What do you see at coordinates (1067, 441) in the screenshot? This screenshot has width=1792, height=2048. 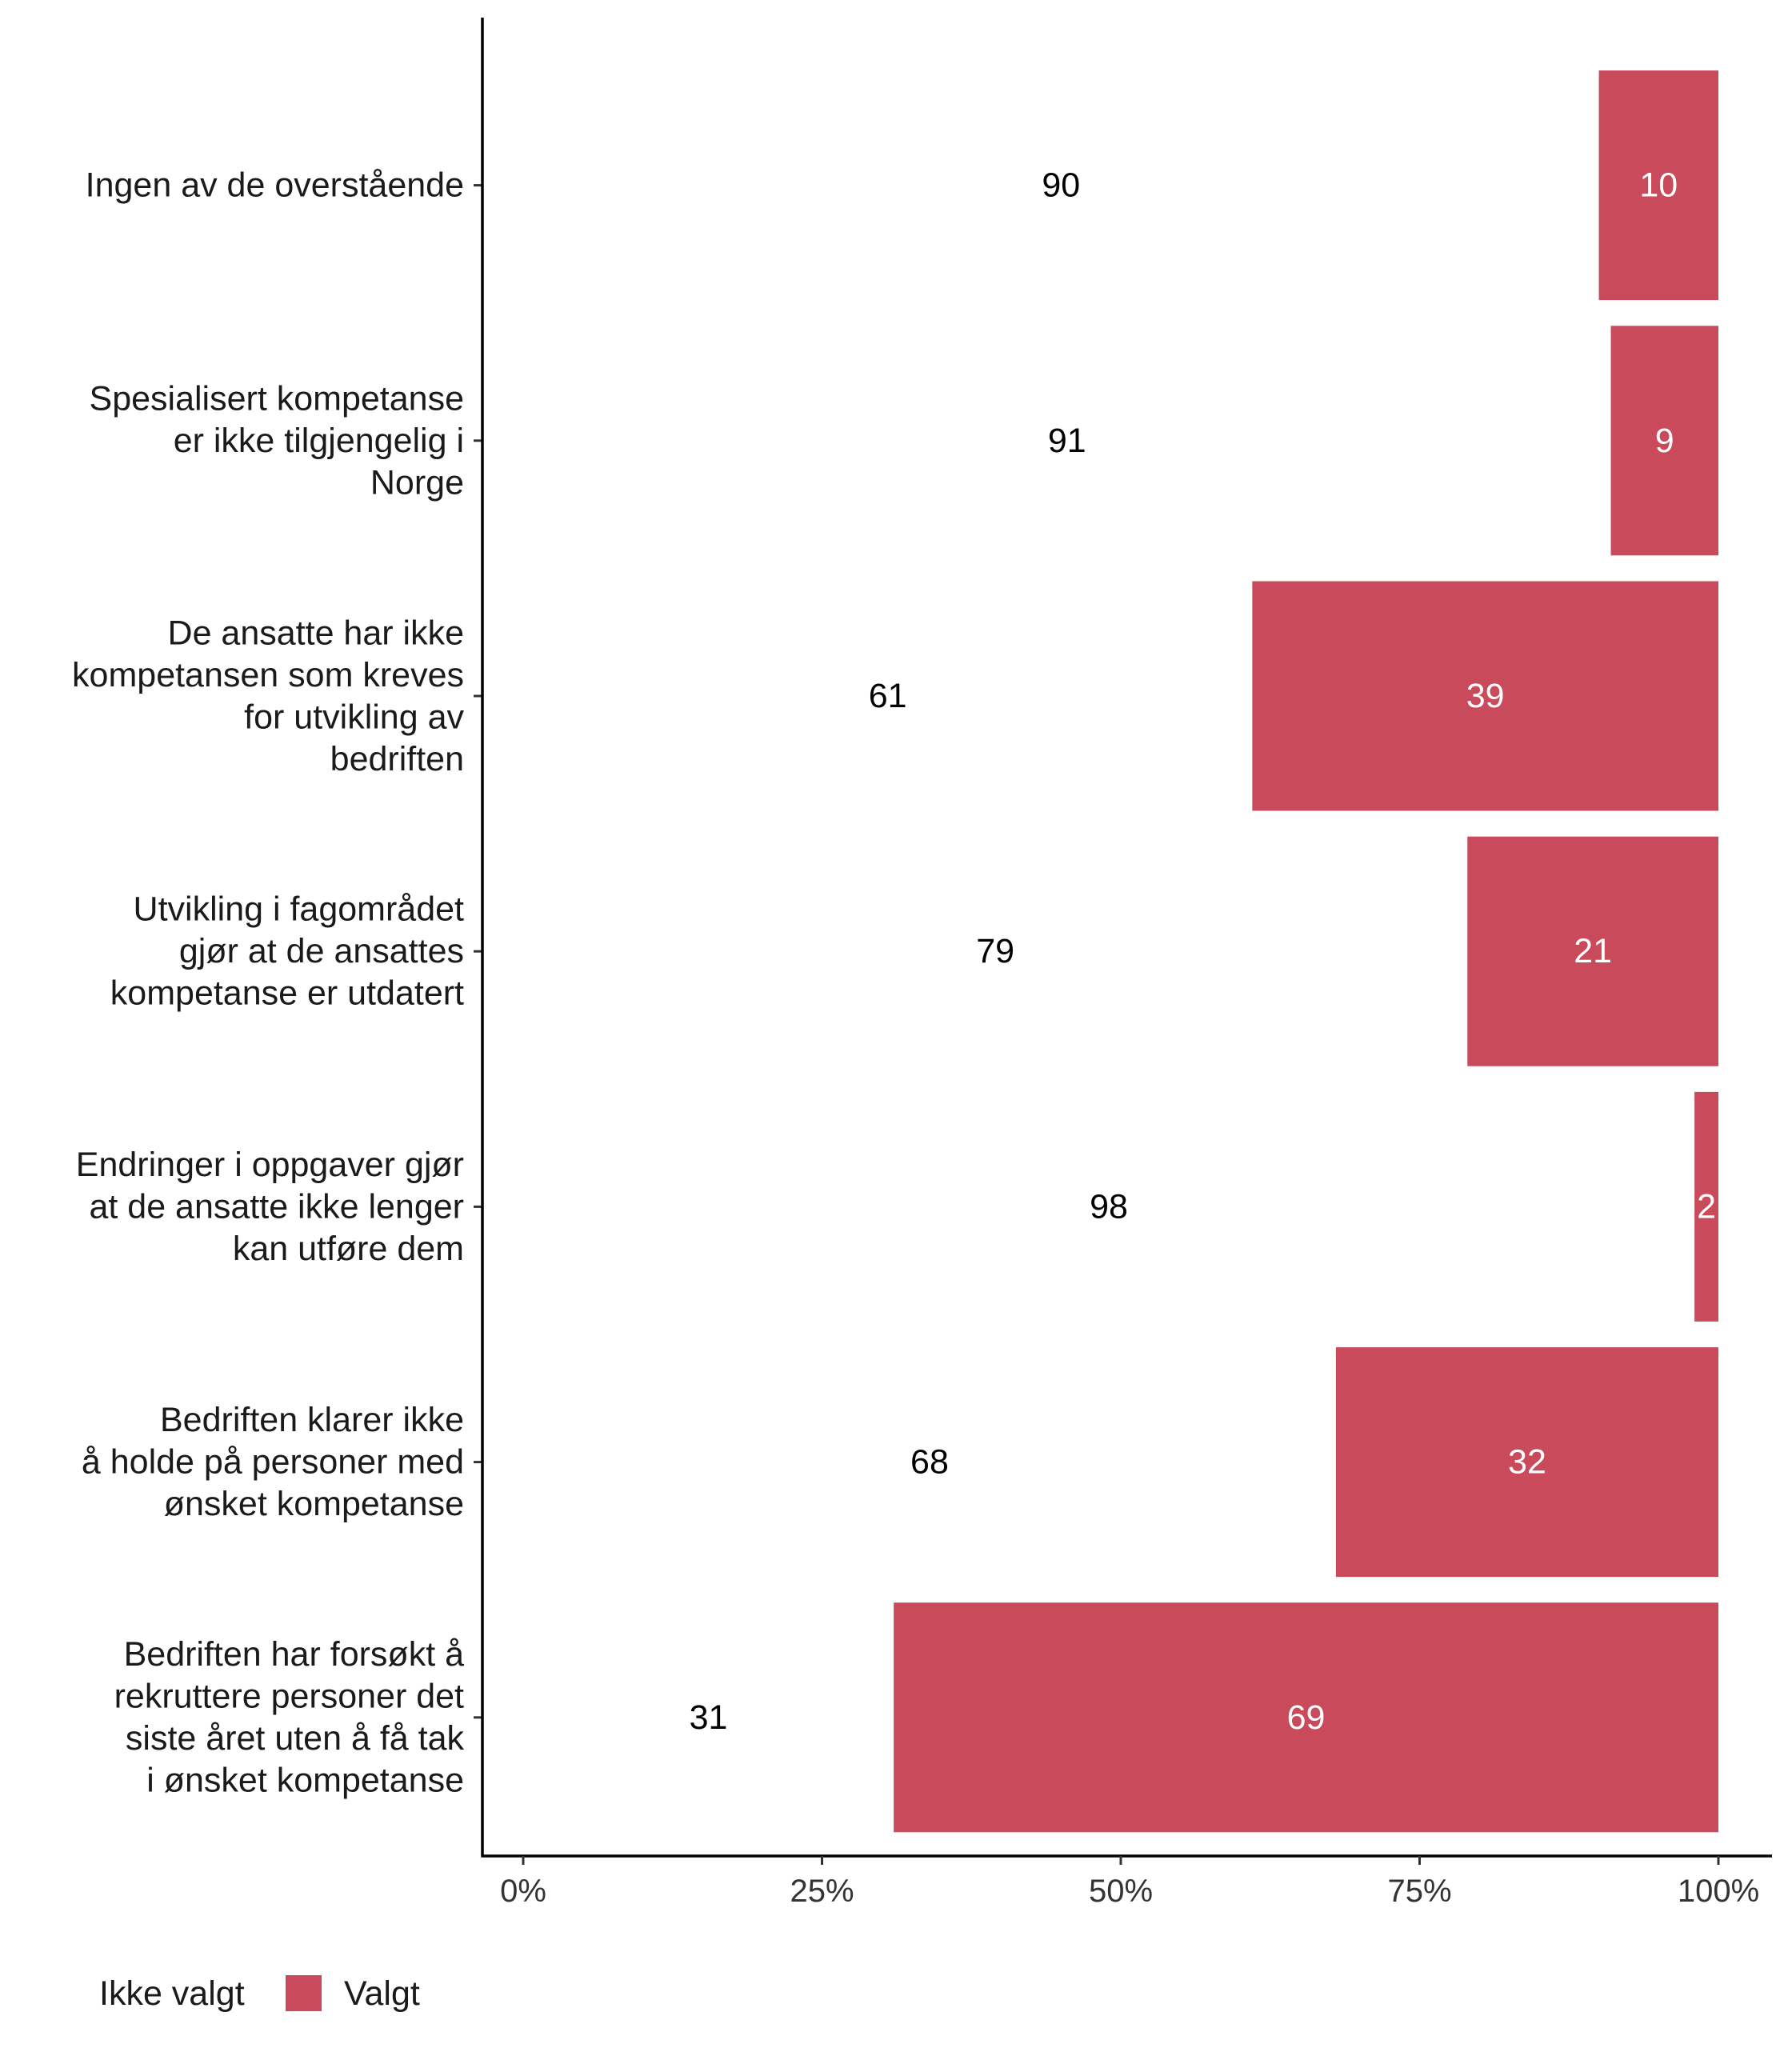 I see `value-label-ikke-valgt-1: 91` at bounding box center [1067, 441].